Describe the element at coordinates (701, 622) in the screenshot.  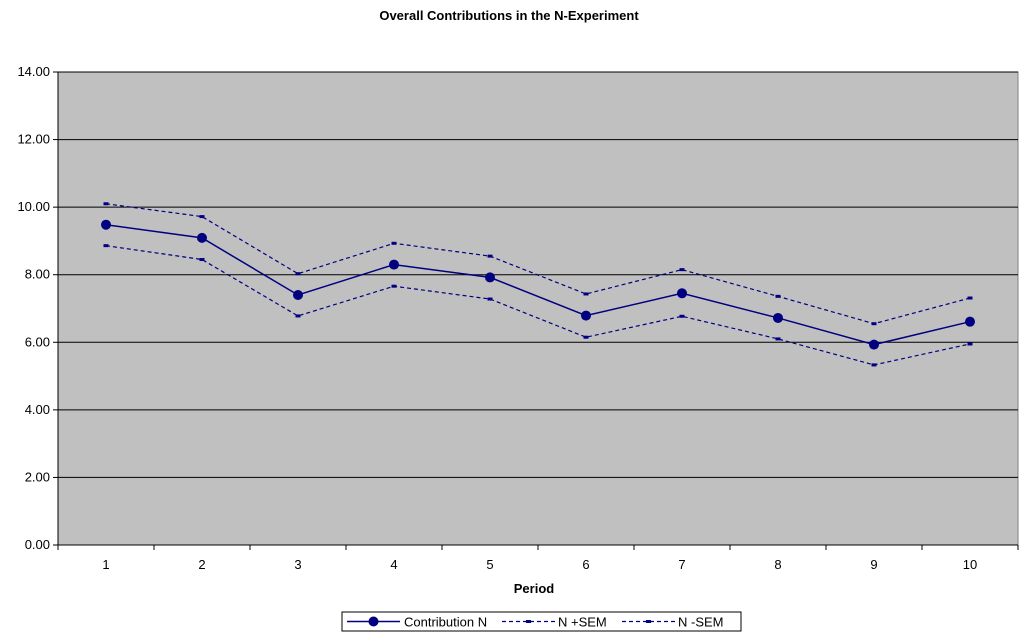
I see `legend-label: N -SEM` at that location.